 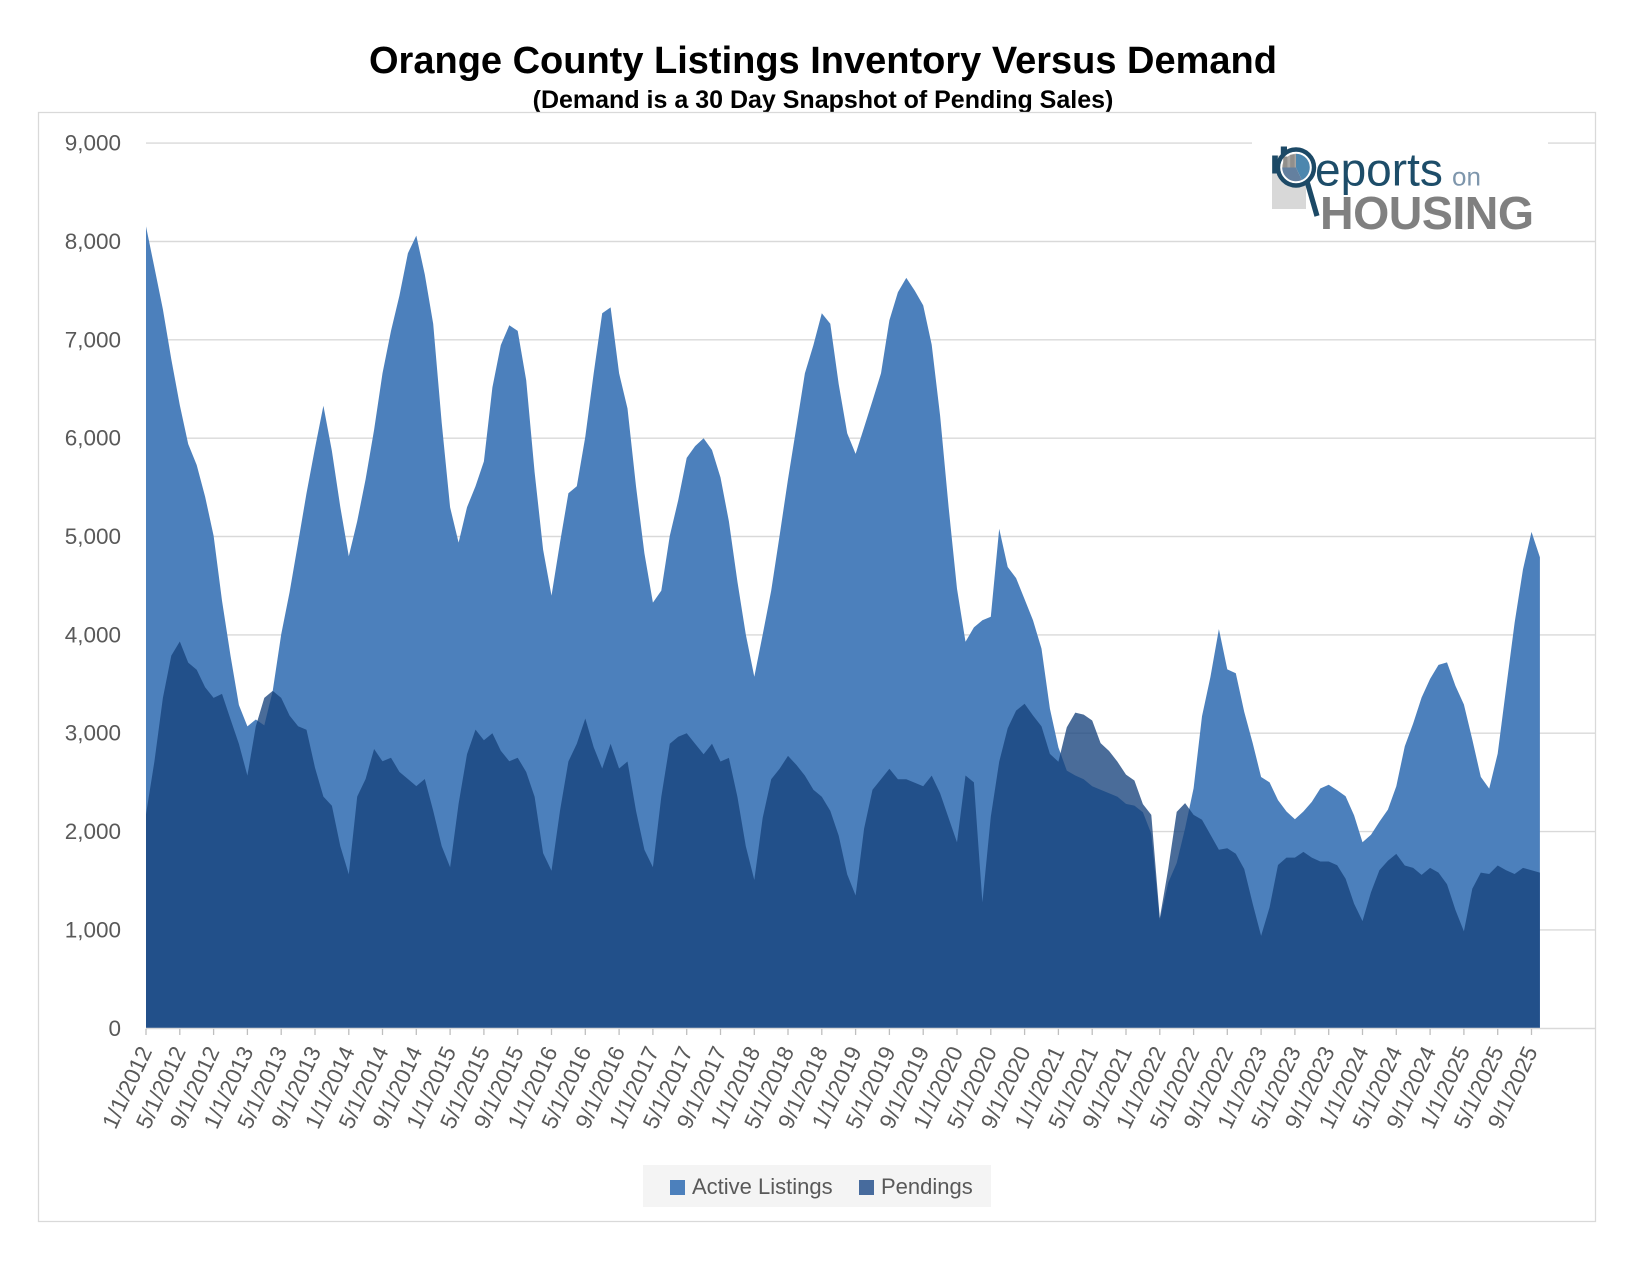 I want to click on svg-text: 5,000, so click(x=93, y=536).